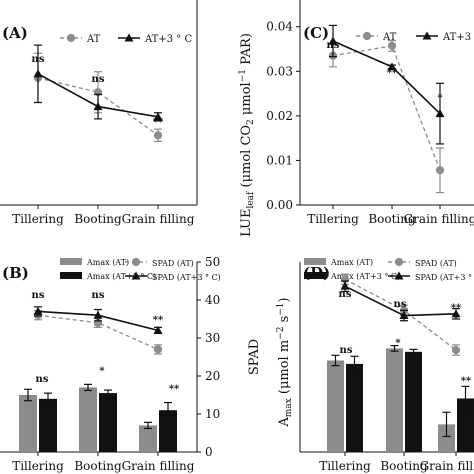 This screenshot has height=474, width=474. I want to click on panel-b-legend-spad-at3-label: SPAD (AT+3 ° C), so click(186, 277).